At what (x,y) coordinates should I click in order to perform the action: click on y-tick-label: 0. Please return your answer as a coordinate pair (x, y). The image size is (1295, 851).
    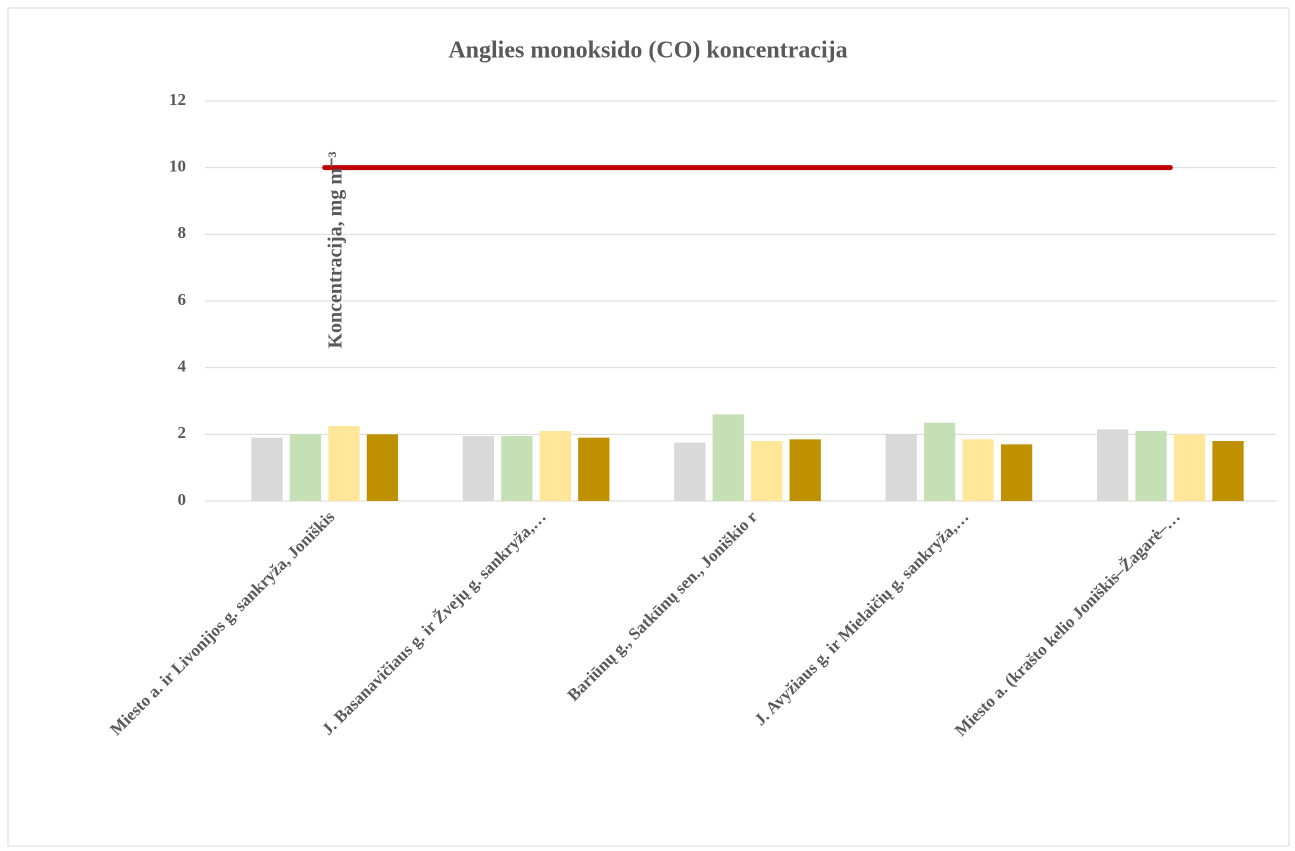
    Looking at the image, I should click on (182, 499).